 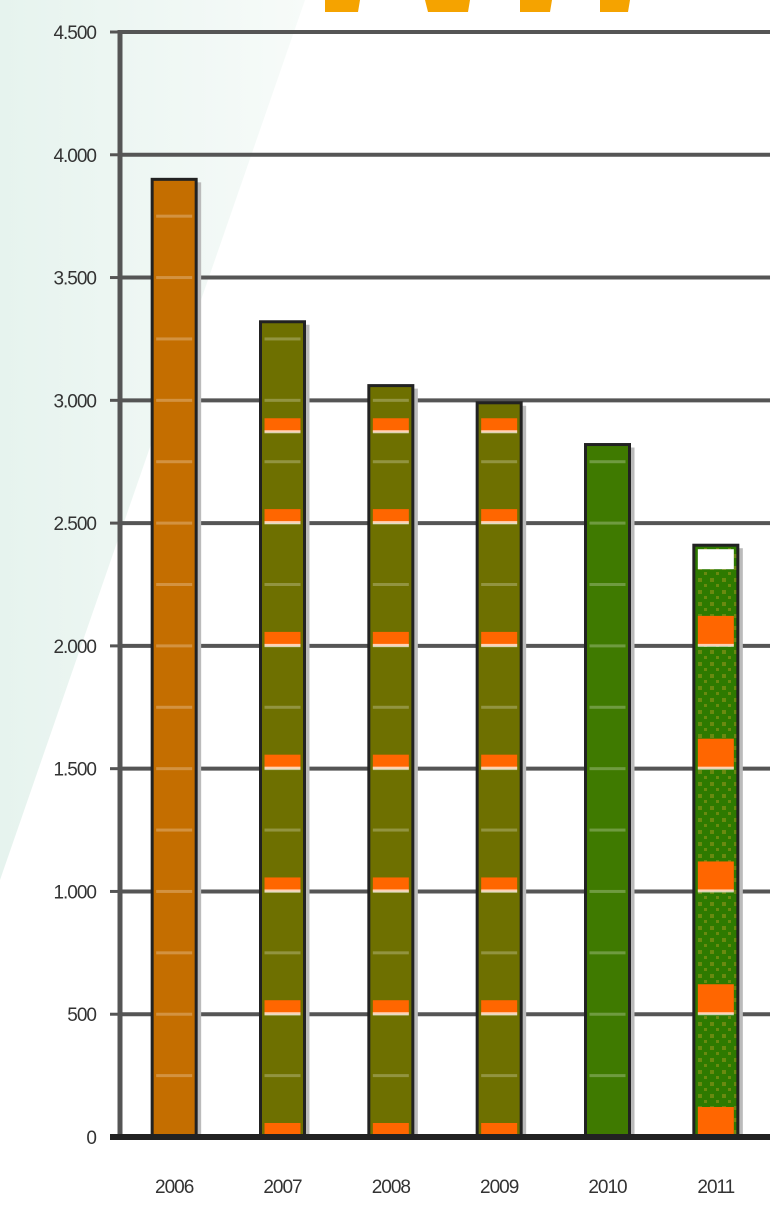 I want to click on y-tick-label: 3.000, so click(x=74, y=401).